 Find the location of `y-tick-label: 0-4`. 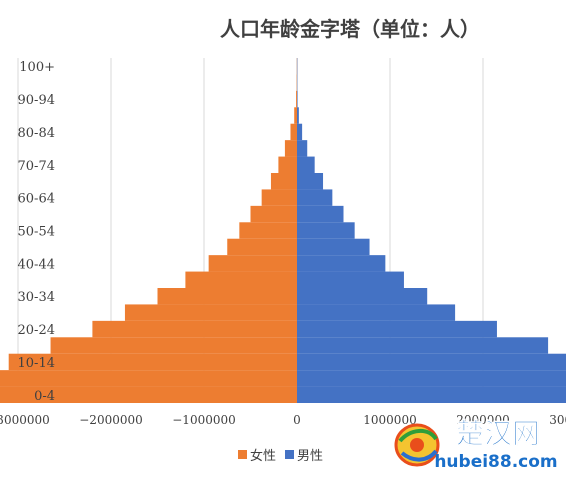

y-tick-label: 0-4 is located at coordinates (44, 396).